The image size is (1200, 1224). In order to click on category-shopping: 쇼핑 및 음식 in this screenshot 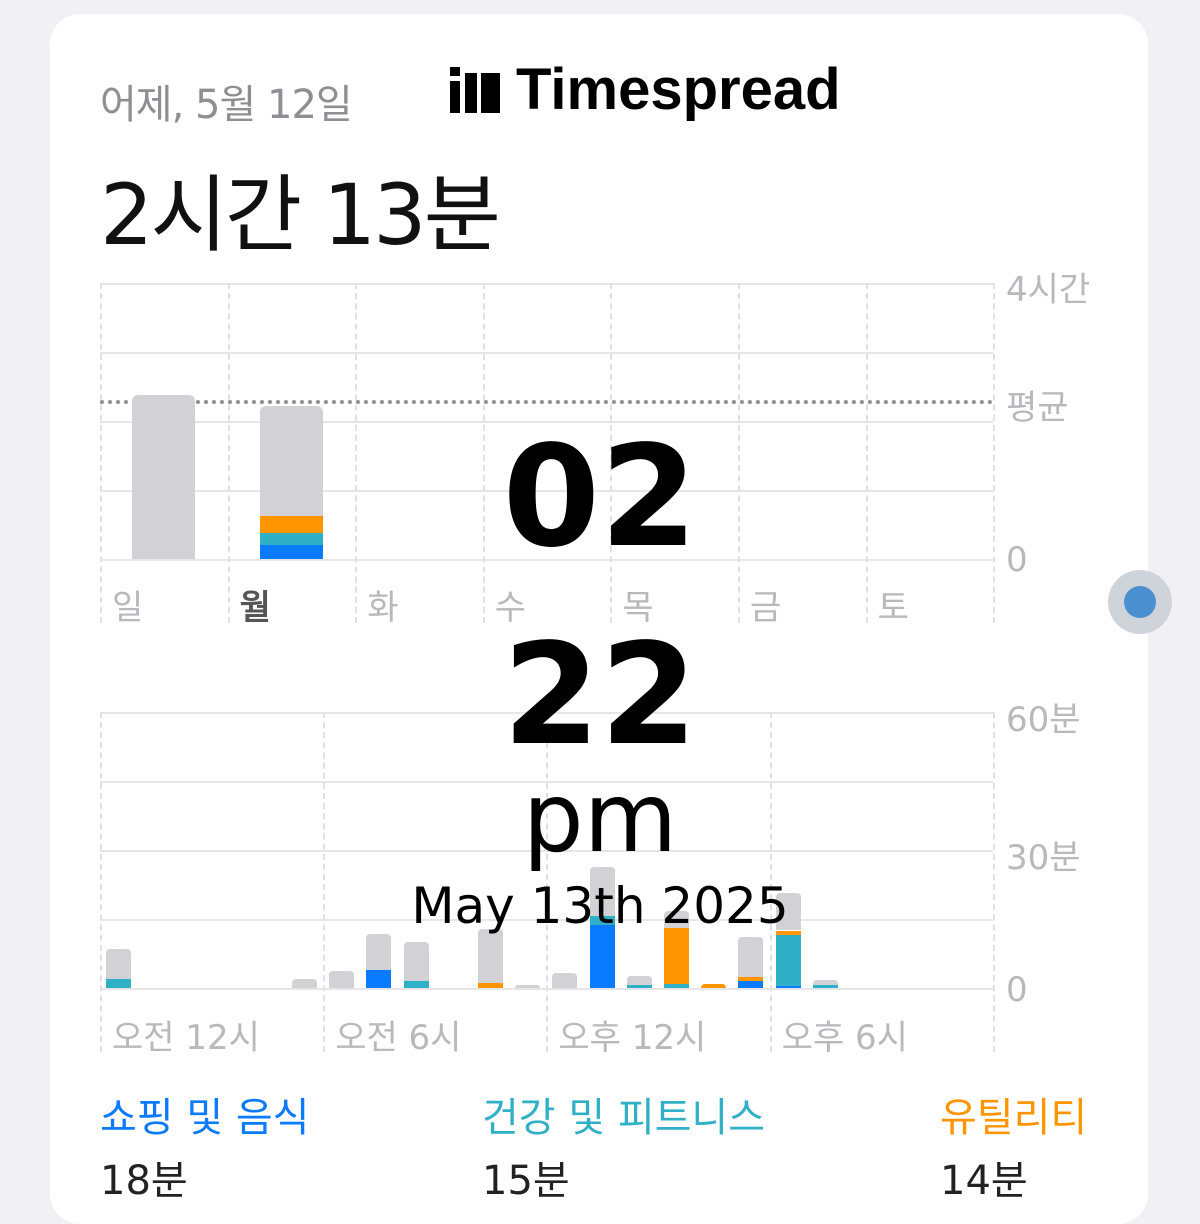, I will do `click(205, 1118)`.